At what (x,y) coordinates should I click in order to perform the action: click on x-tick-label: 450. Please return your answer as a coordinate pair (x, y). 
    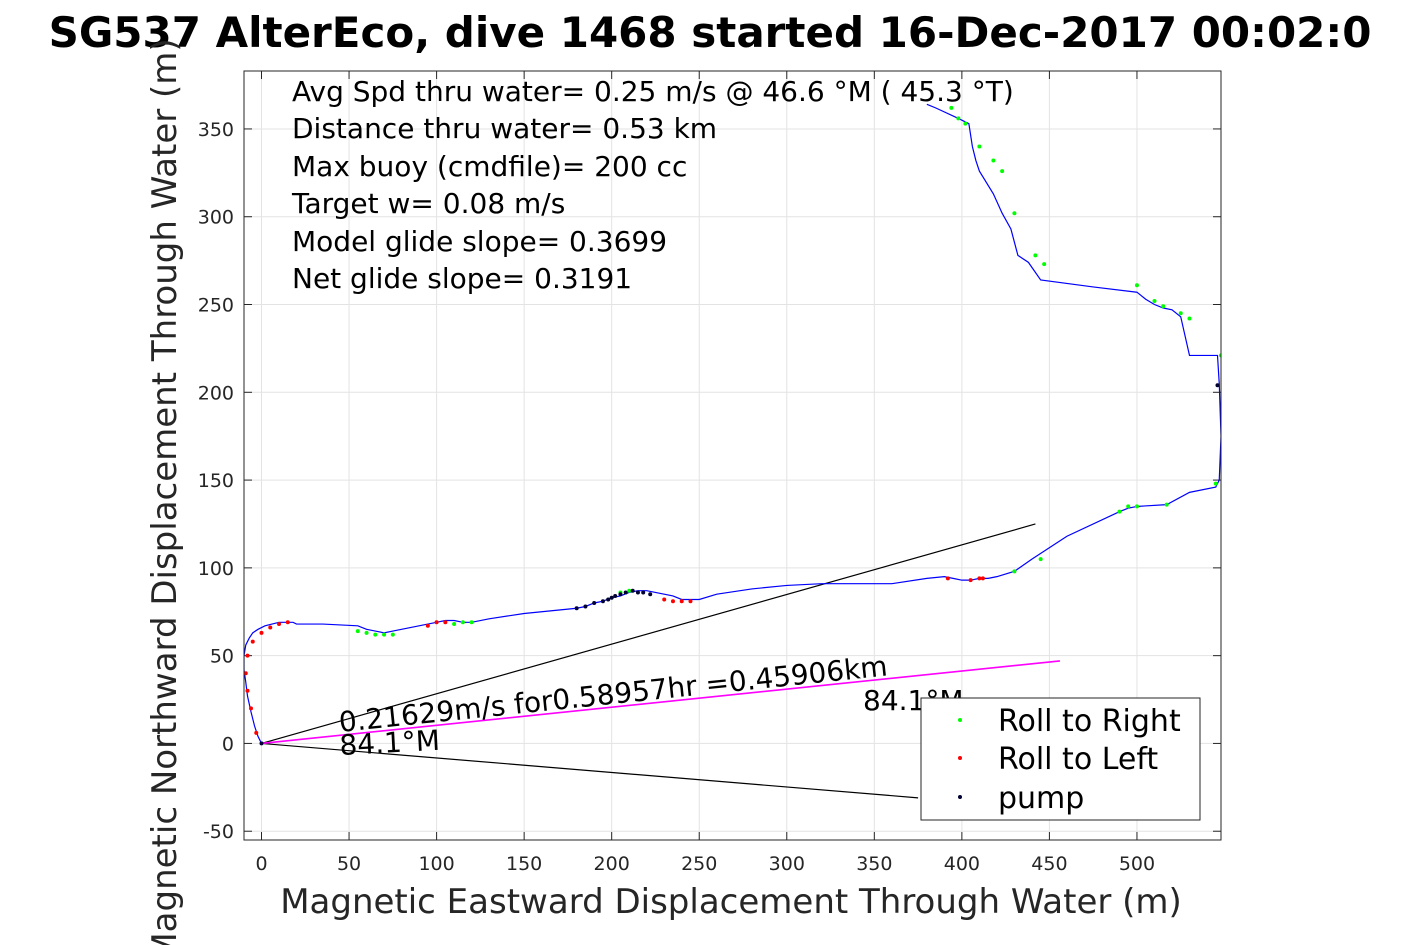
    Looking at the image, I should click on (1049, 864).